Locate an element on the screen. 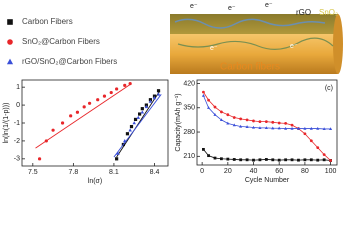 This screenshot has height=240, width=343. x-tick-label: 8.4 is located at coordinates (155, 172).